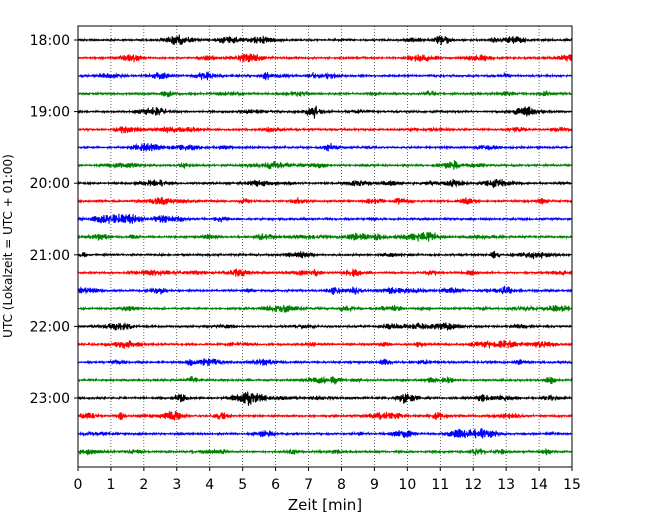  I want to click on x-tick-label: 15, so click(572, 485).